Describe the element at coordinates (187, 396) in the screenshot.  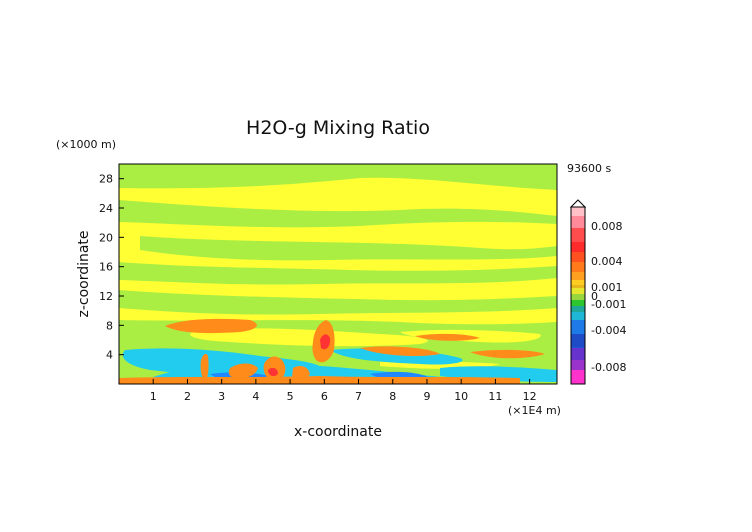
I see `x-tick-label: 2` at that location.